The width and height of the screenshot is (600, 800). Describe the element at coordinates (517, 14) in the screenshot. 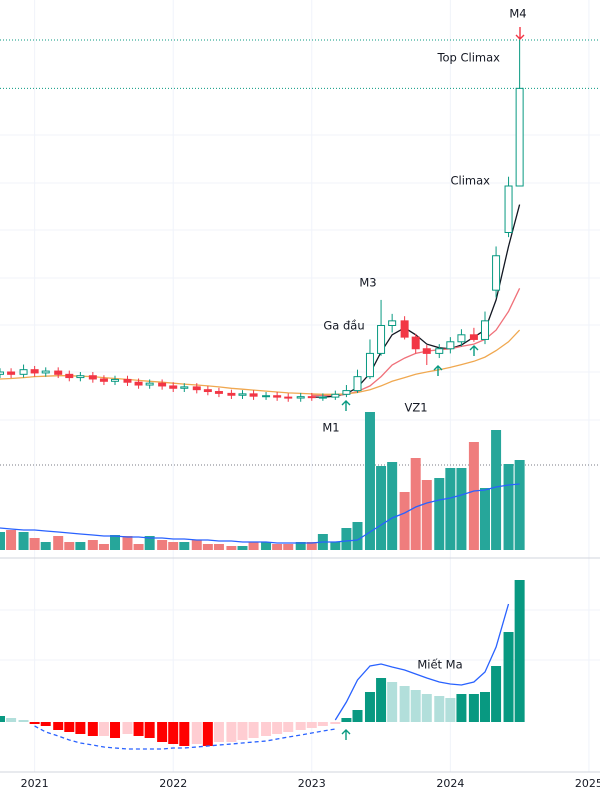

I see `annotation: M4` at that location.